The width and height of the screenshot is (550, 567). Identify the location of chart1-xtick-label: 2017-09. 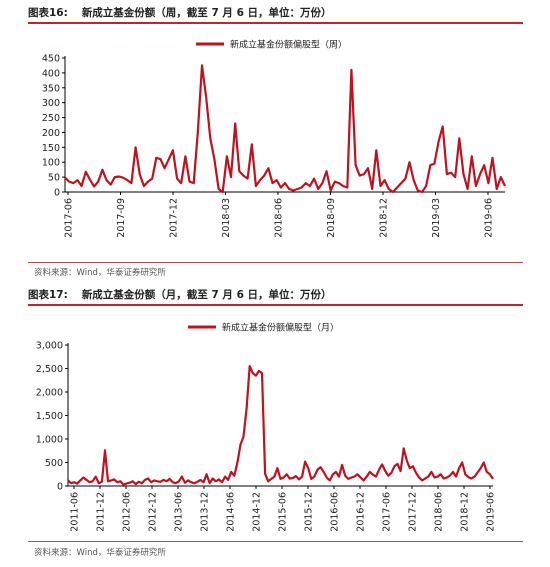
(121, 218).